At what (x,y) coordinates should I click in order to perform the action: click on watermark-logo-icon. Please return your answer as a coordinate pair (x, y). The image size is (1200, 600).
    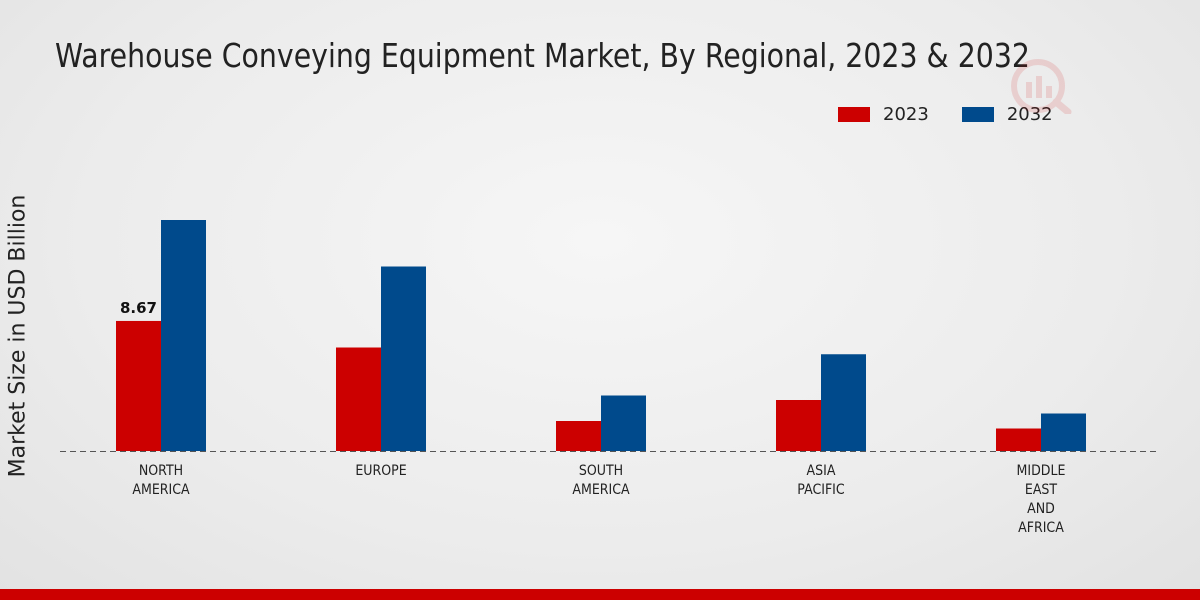
    Looking at the image, I should click on (1041, 86).